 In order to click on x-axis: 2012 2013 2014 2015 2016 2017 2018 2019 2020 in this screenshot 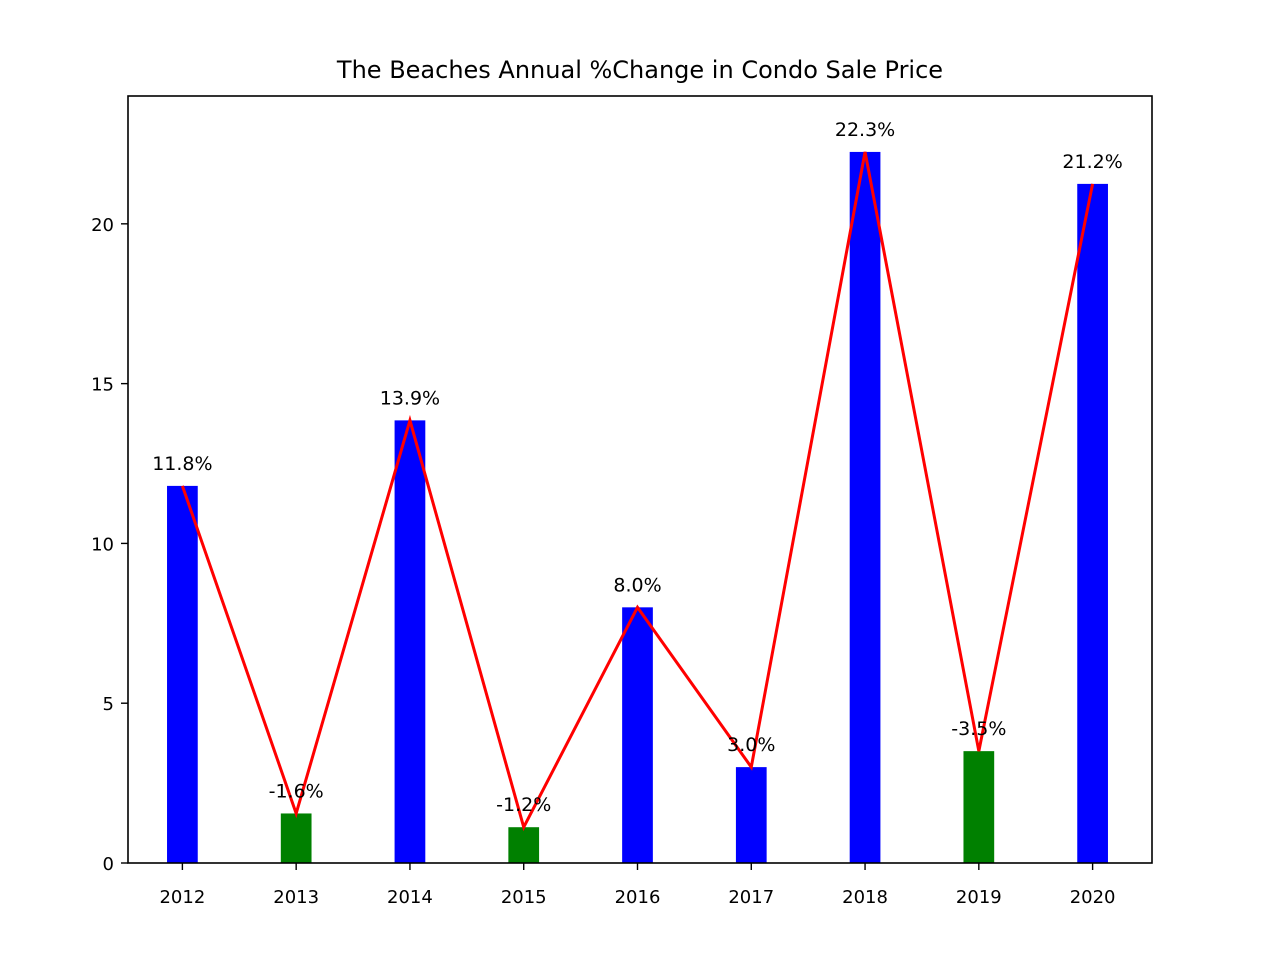, I will do `click(637, 885)`.